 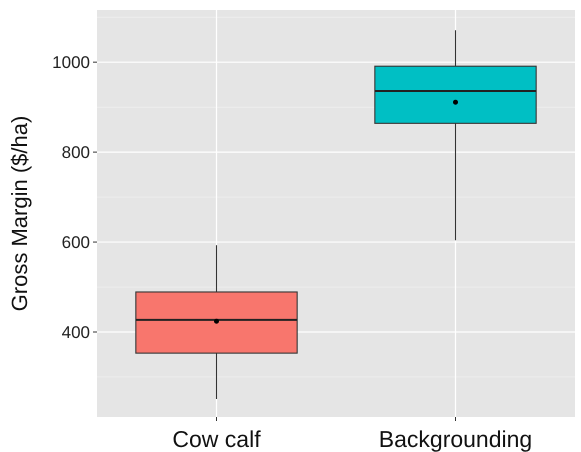 I want to click on y-tick-label: 1000, so click(x=71, y=62).